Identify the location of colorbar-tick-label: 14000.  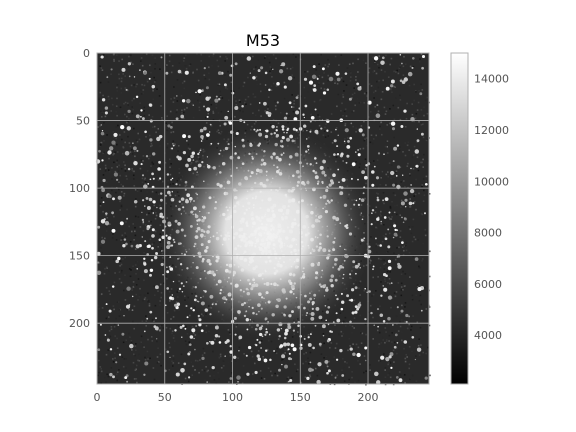
(491, 79).